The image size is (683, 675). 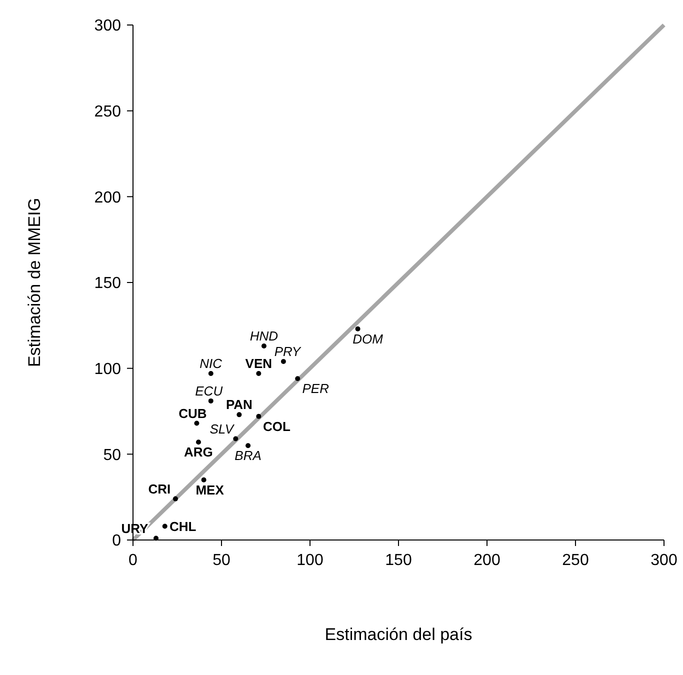 I want to click on data-label: COL, so click(x=276, y=426).